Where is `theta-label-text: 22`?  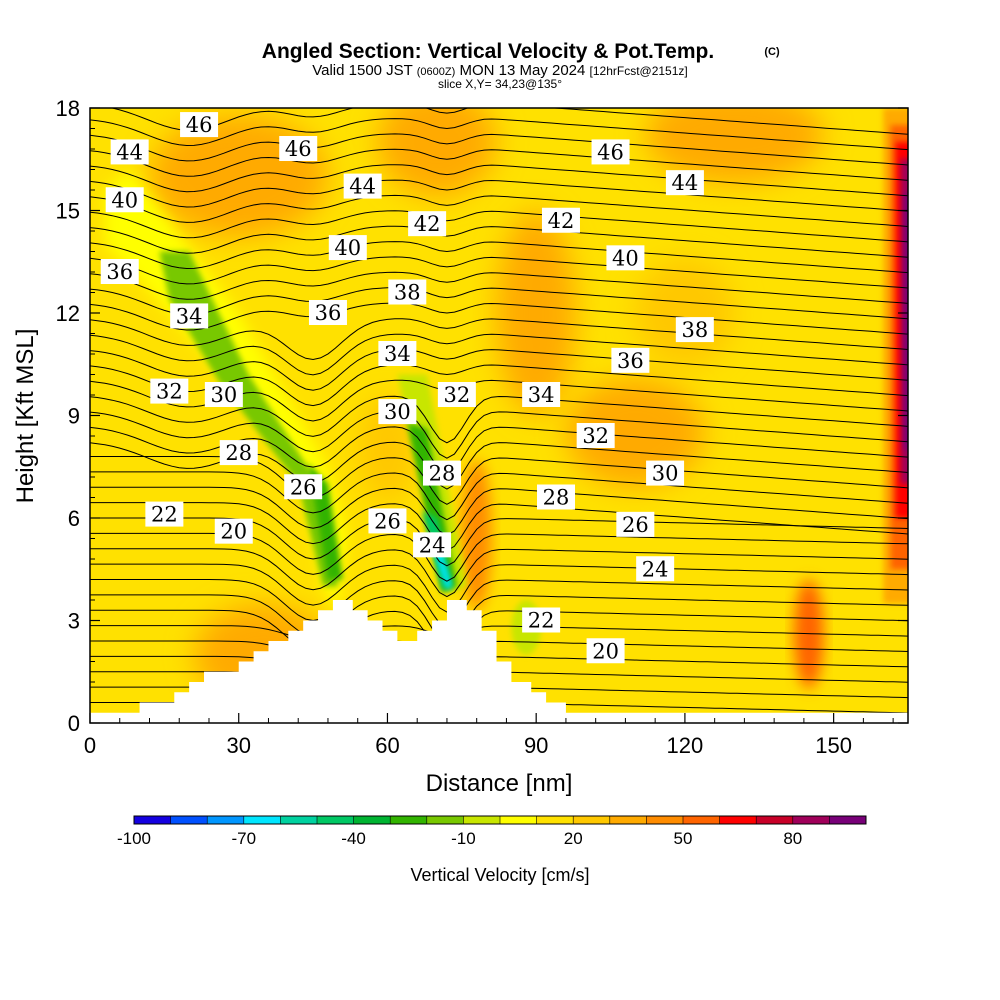 theta-label-text: 22 is located at coordinates (164, 515).